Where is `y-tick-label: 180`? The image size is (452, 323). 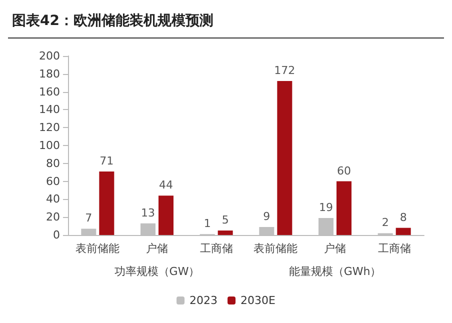
y-tick-label: 180 is located at coordinates (49, 73).